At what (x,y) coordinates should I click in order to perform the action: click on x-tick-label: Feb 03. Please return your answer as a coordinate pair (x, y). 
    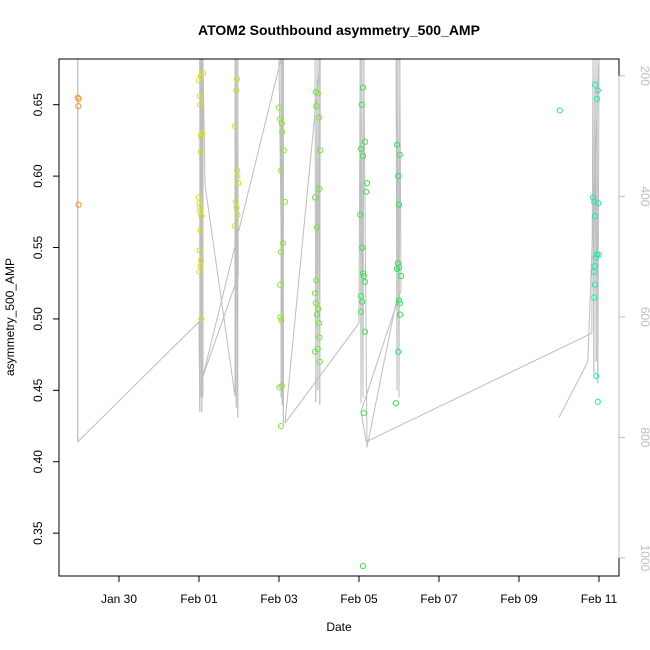
    Looking at the image, I should click on (279, 599).